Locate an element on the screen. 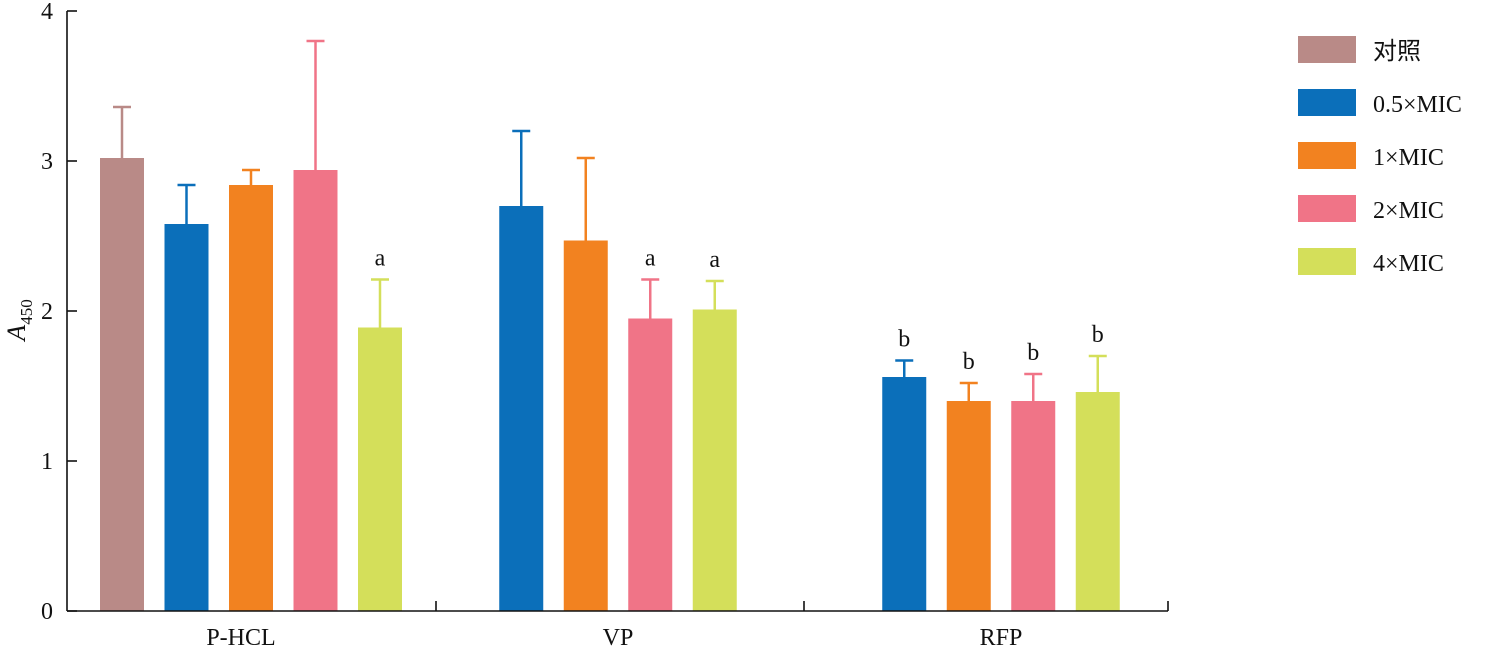 The image size is (1500, 649). legend-item: 对照 is located at coordinates (1359, 50).